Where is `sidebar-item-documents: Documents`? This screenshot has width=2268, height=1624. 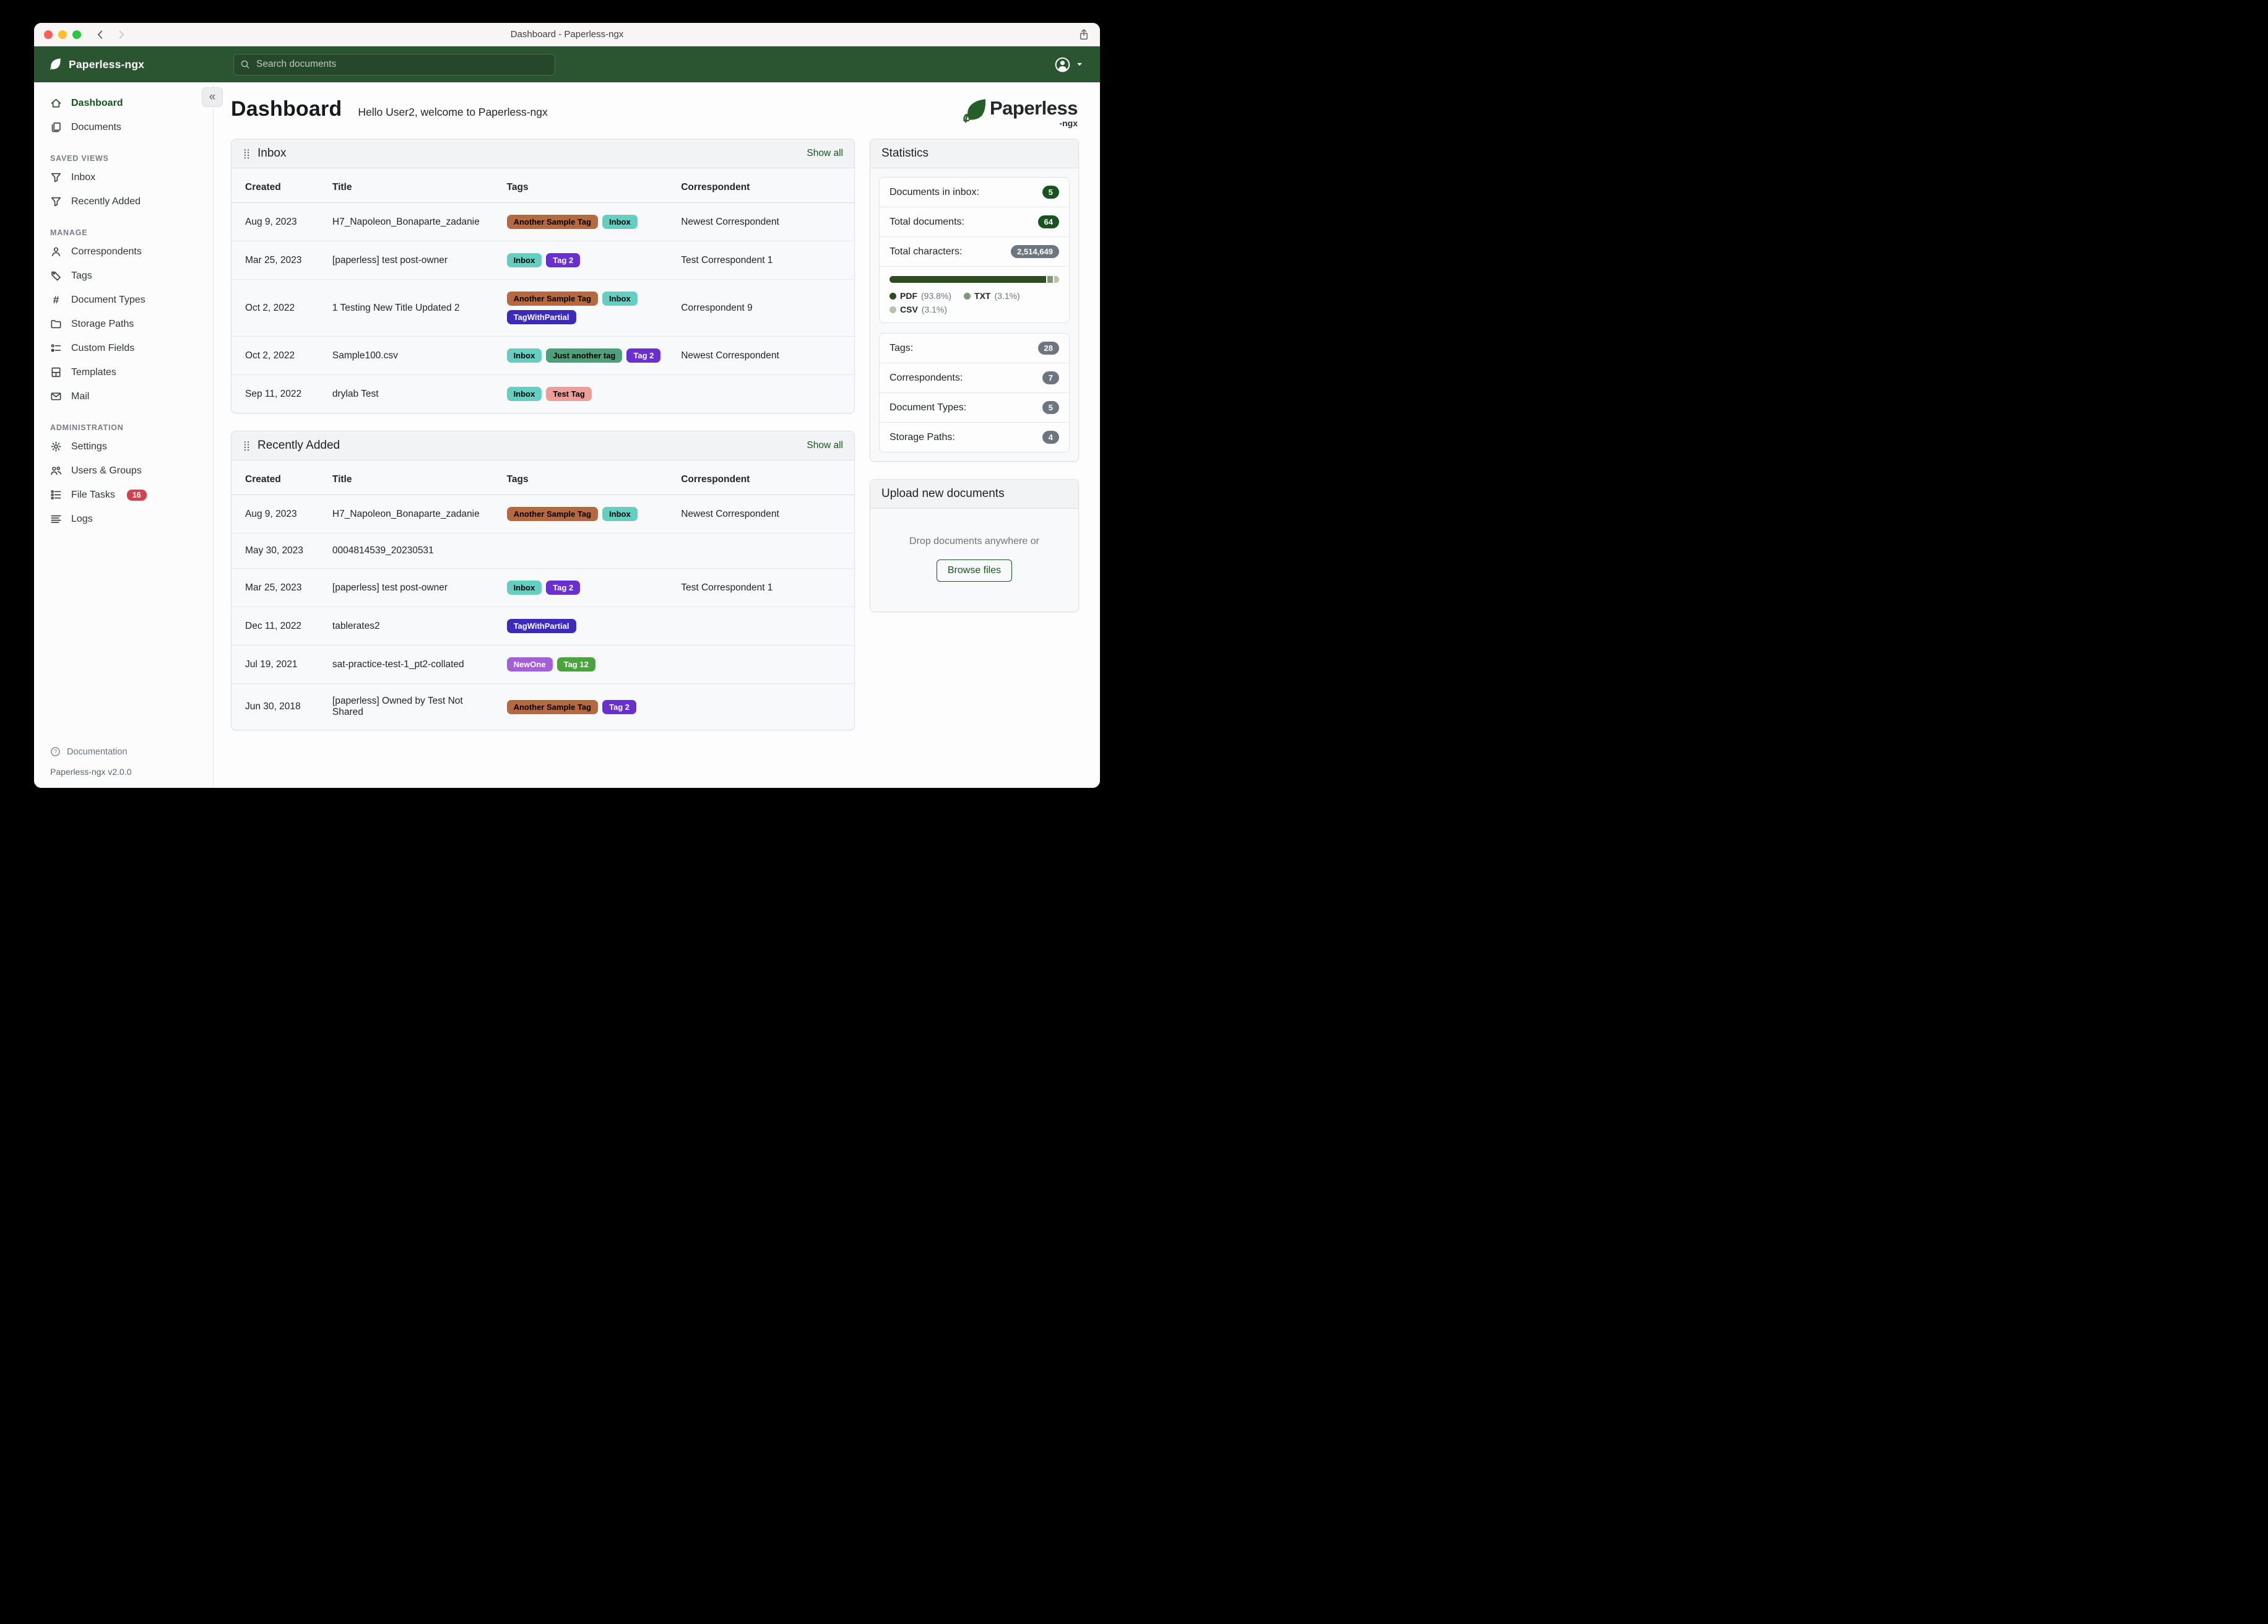
sidebar-item-documents: Documents is located at coordinates (123, 127).